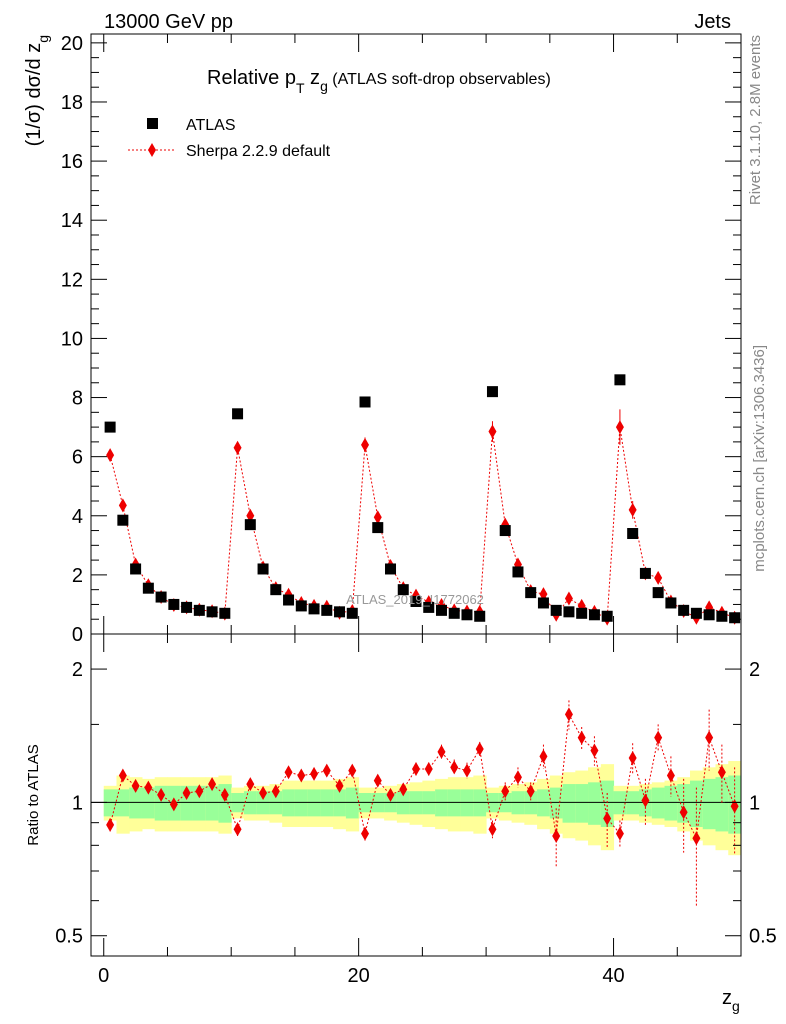 The height and width of the screenshot is (1024, 786). I want to click on ratio-tick-label-left: 2, so click(77, 670).